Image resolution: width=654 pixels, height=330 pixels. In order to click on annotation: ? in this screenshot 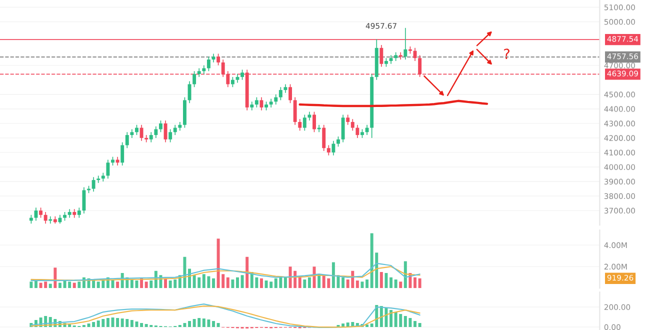, I will do `click(507, 53)`.